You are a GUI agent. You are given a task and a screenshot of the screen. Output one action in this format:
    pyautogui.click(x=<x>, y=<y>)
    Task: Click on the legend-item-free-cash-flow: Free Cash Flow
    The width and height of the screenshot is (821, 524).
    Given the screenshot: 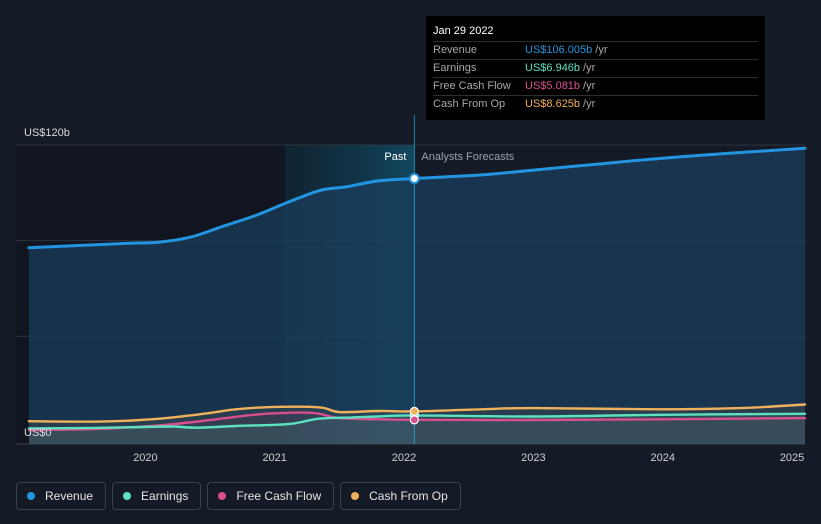 What is the action you would take?
    pyautogui.click(x=271, y=496)
    